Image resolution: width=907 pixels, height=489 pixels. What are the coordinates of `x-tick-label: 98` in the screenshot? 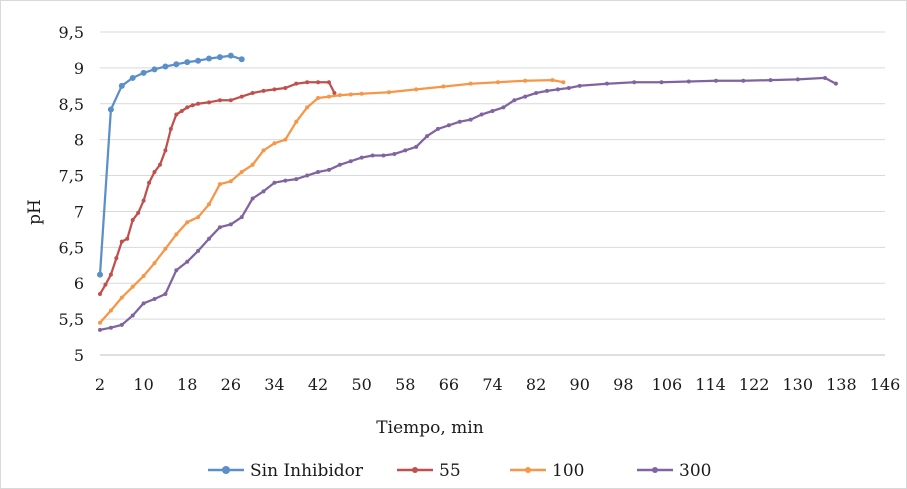 It's located at (623, 384).